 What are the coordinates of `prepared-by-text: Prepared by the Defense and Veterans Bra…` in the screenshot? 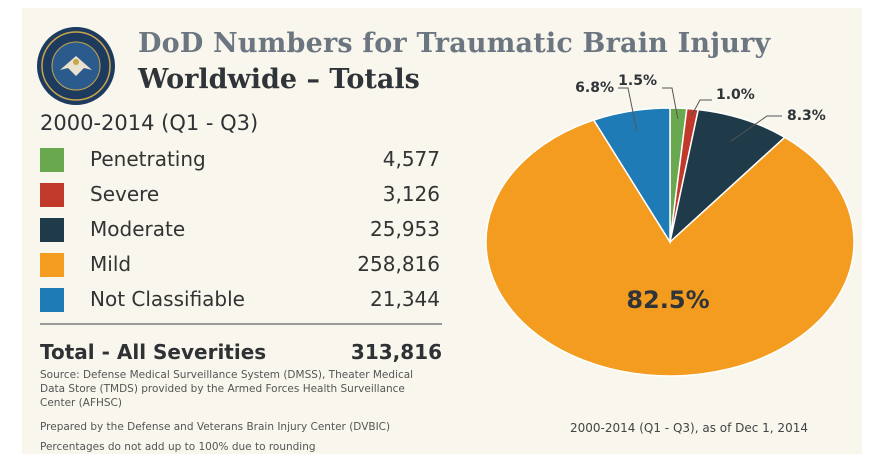 It's located at (215, 427).